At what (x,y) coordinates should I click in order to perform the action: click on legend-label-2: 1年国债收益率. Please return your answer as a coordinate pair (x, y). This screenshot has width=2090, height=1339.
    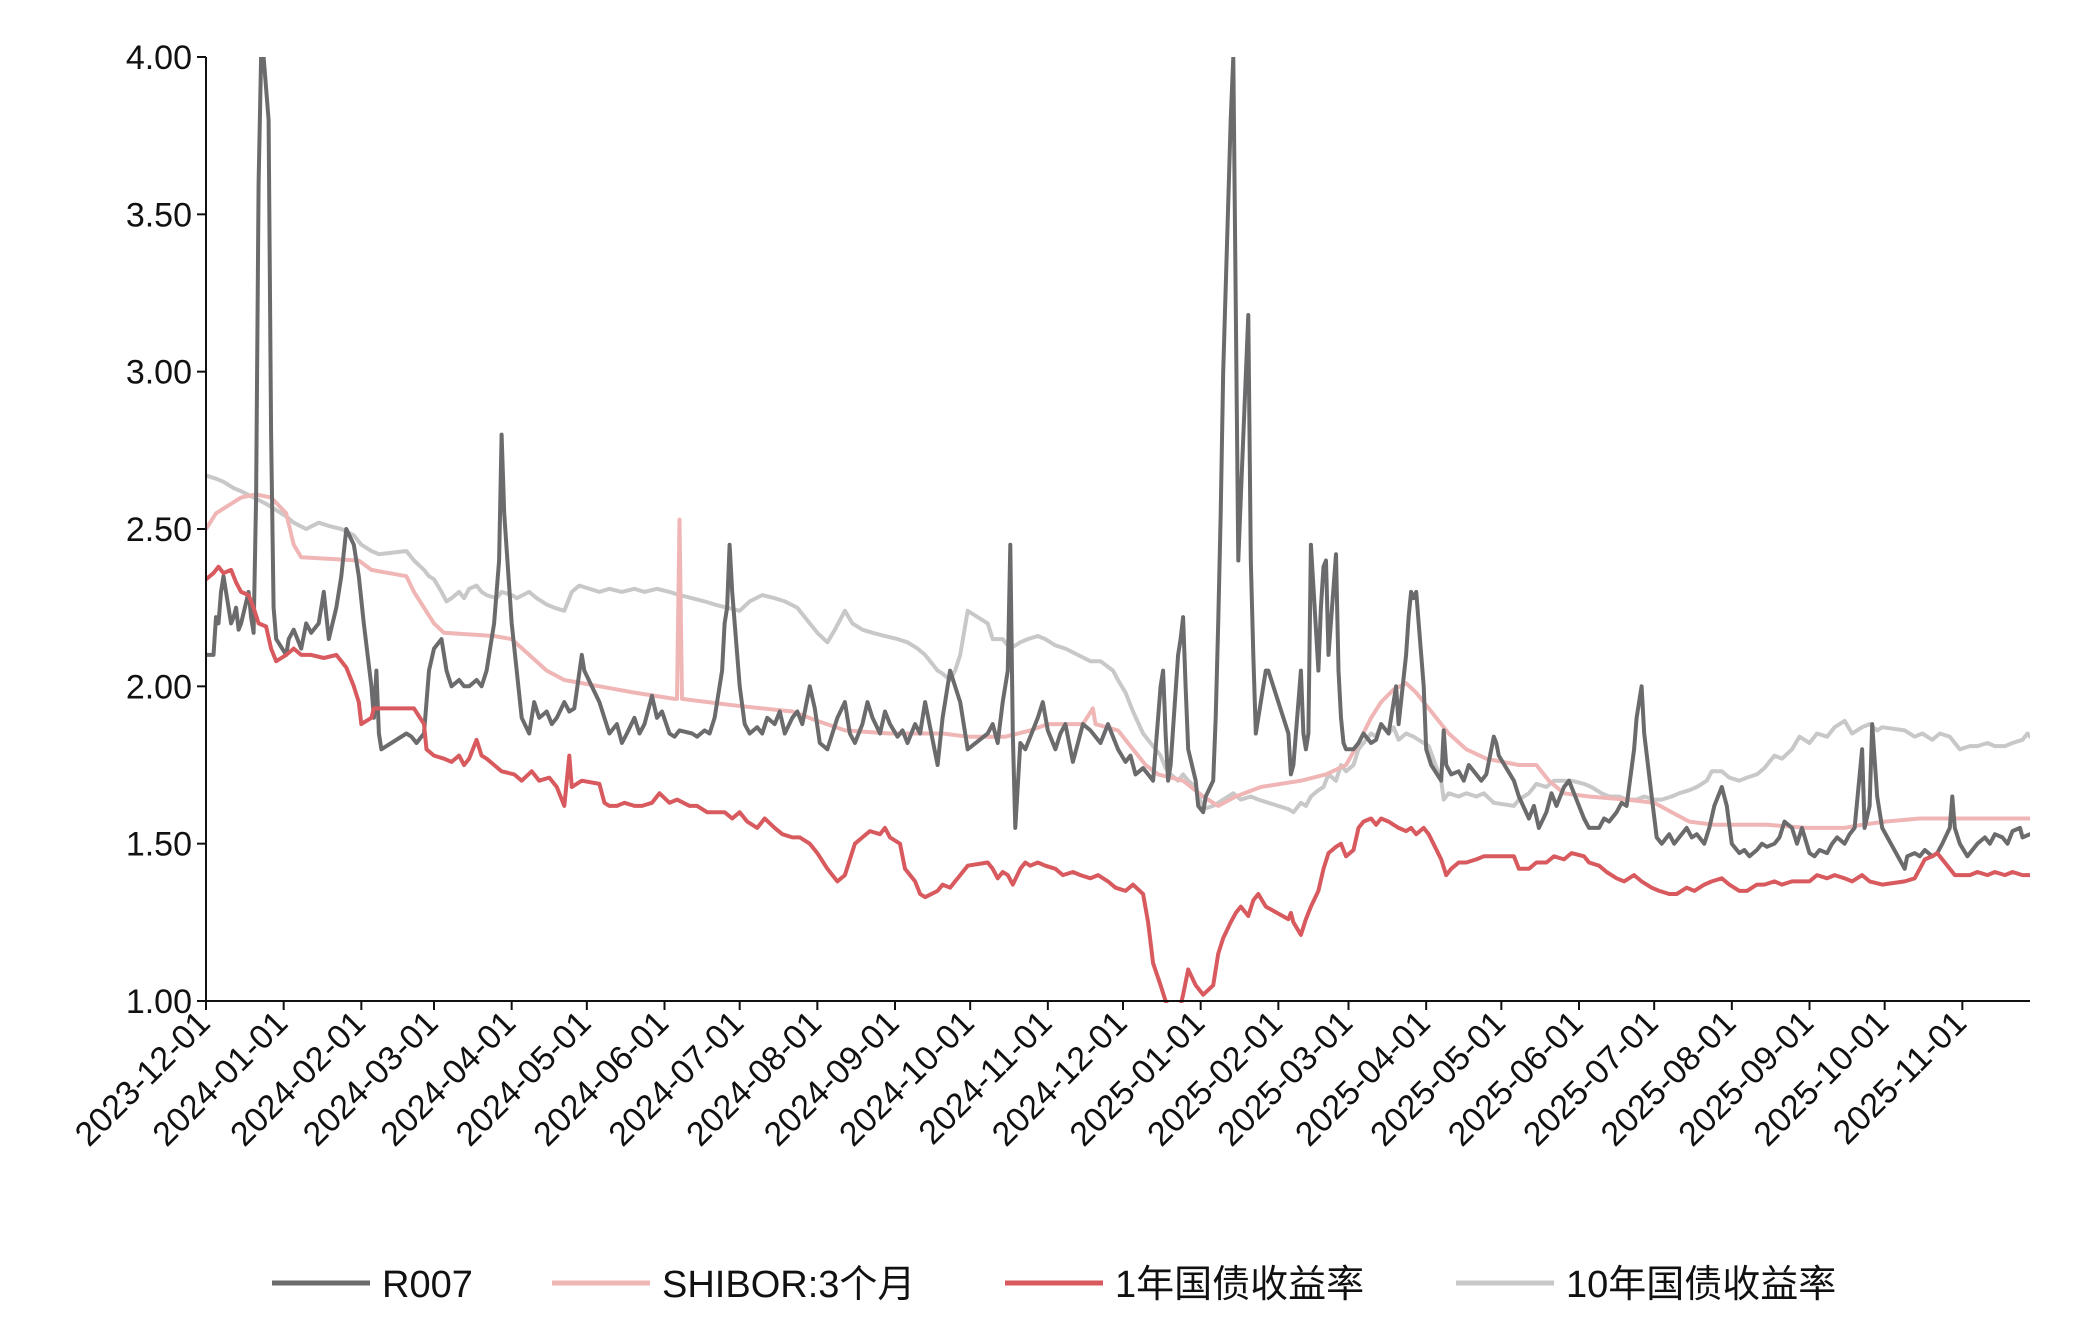
    Looking at the image, I should click on (1239, 1285).